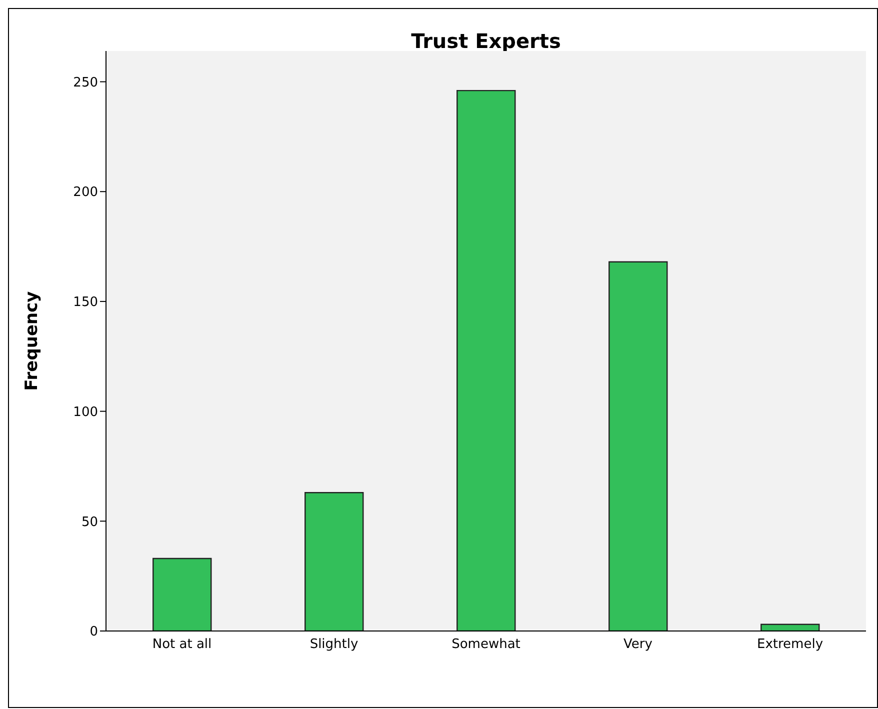  I want to click on y-tick-label: 150, so click(85, 302).